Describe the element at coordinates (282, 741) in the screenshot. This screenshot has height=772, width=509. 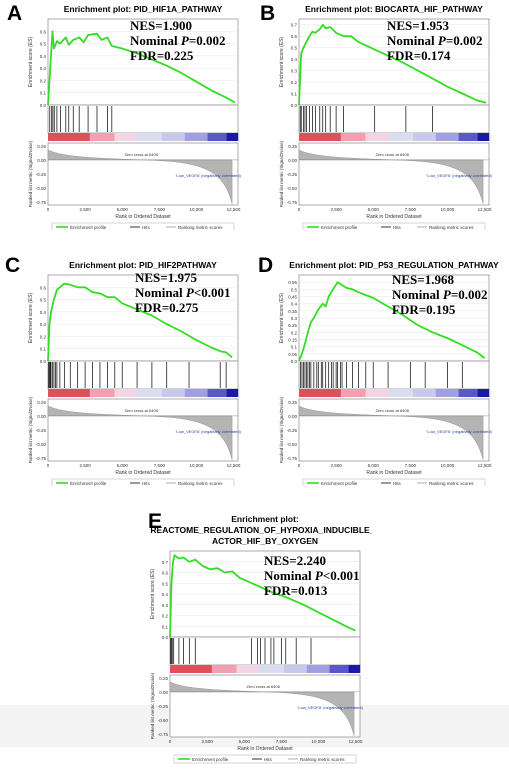
I see `x-tick-label: 7,500` at that location.